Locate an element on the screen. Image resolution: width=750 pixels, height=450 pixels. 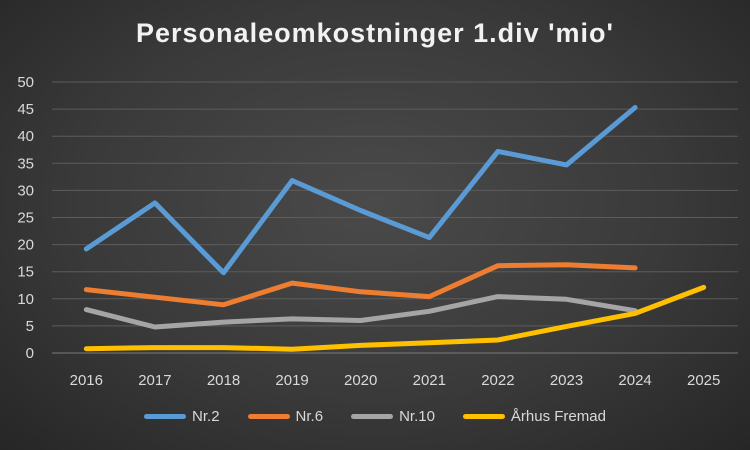
x-tick-label: 2024 is located at coordinates (634, 380).